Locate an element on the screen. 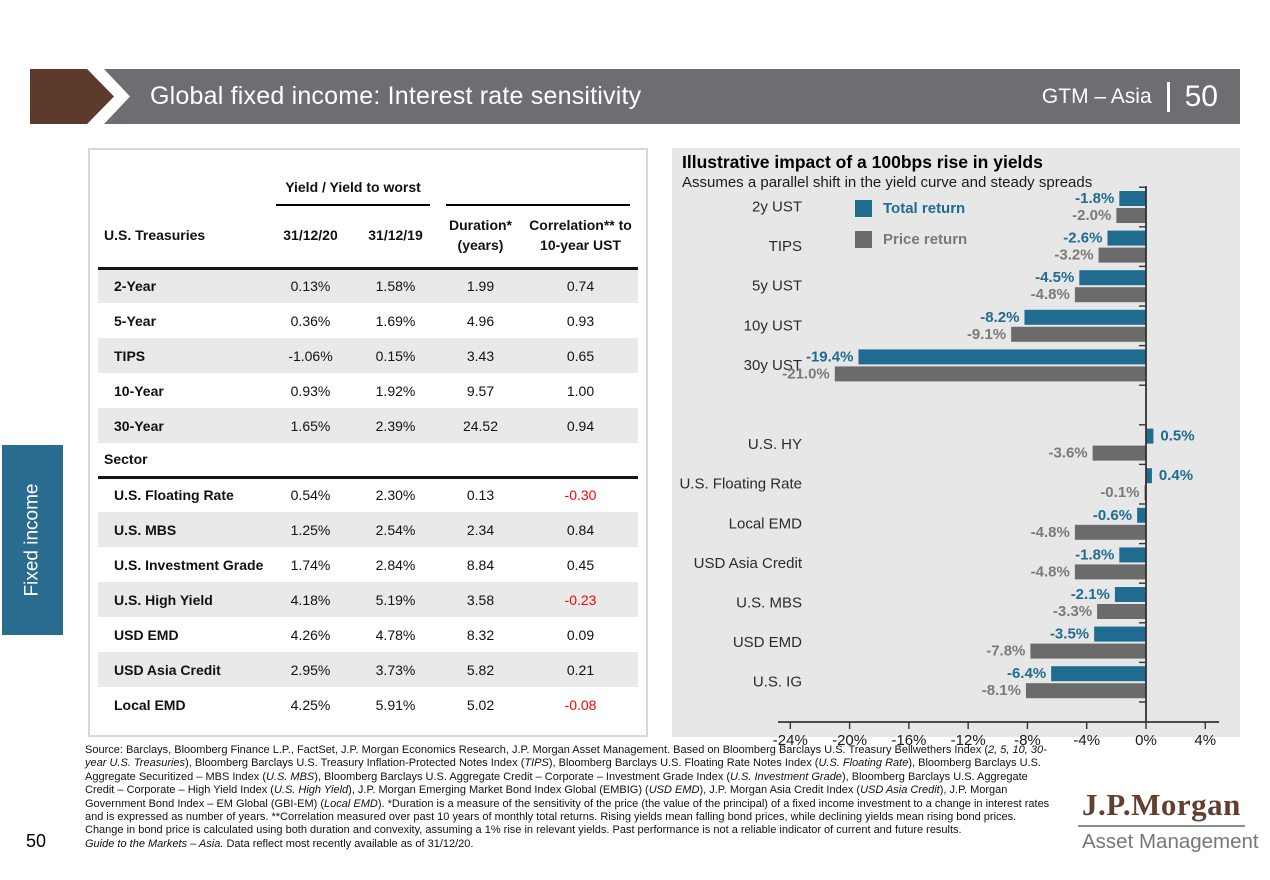 This screenshot has width=1270, height=880. x-axis-tick-label: -20% is located at coordinates (849, 740).